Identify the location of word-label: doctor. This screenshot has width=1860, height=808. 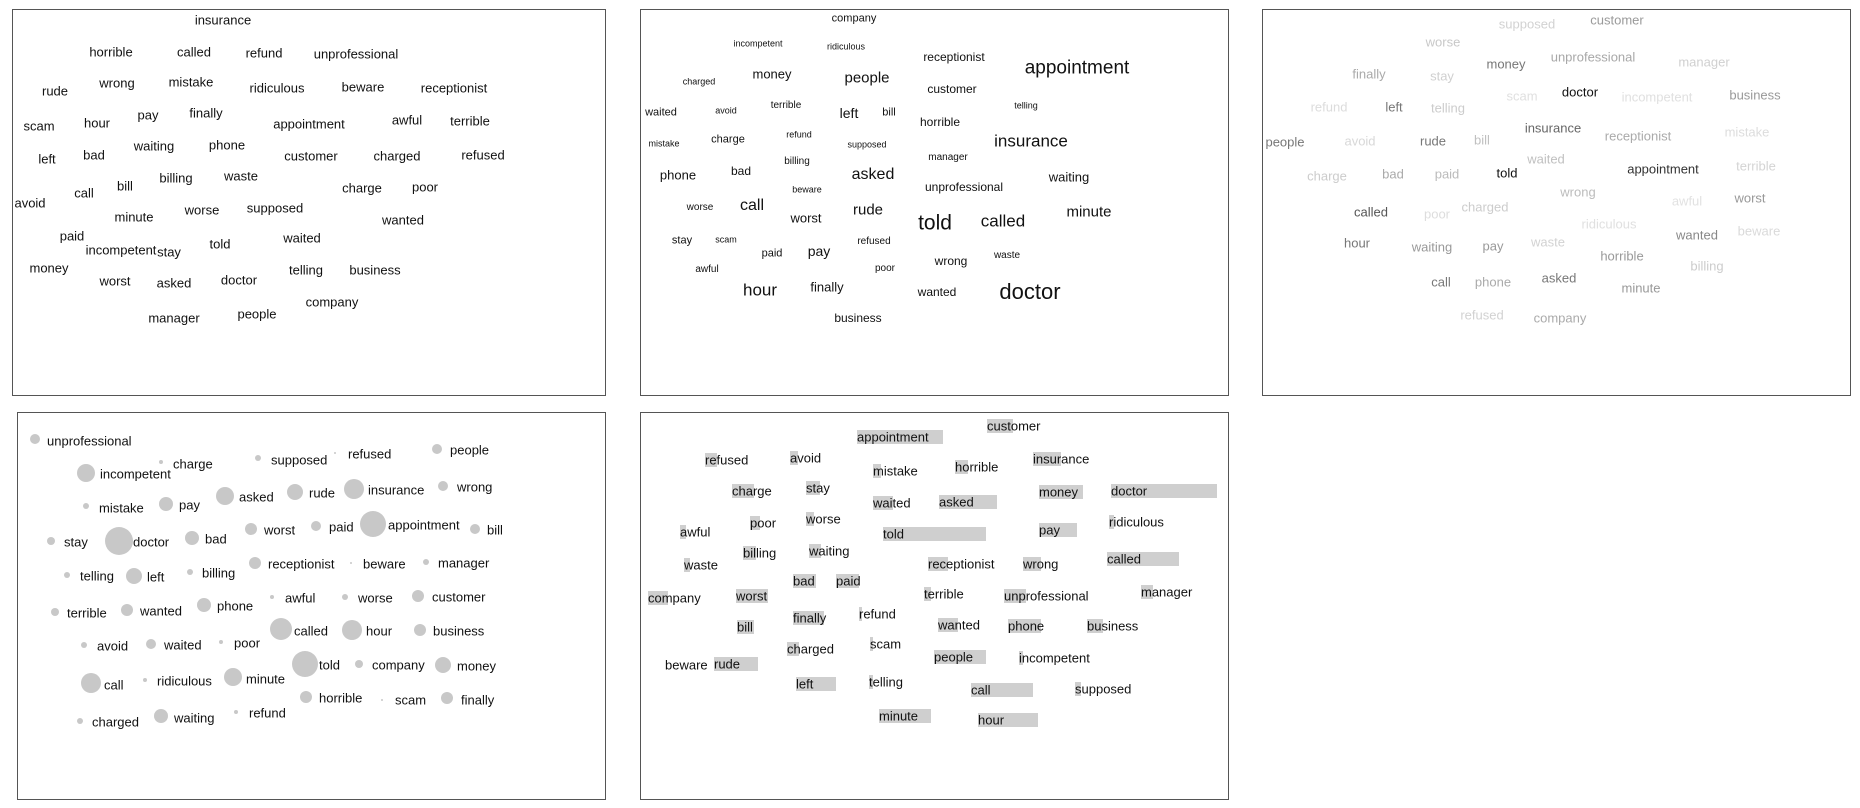
(1030, 291).